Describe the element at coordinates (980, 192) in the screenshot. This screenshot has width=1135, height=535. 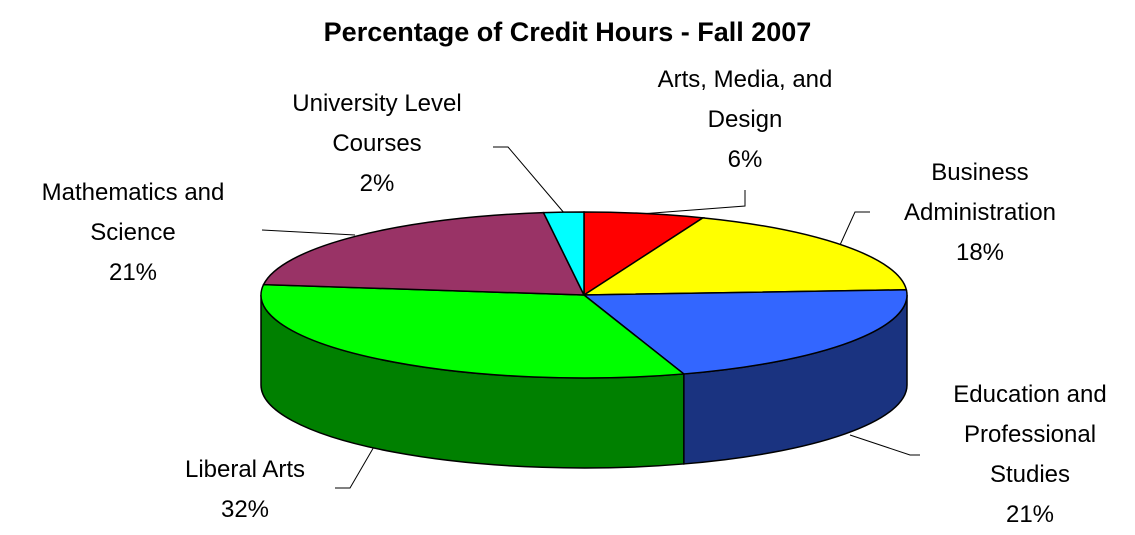
I see `category-label: Business Administration` at that location.